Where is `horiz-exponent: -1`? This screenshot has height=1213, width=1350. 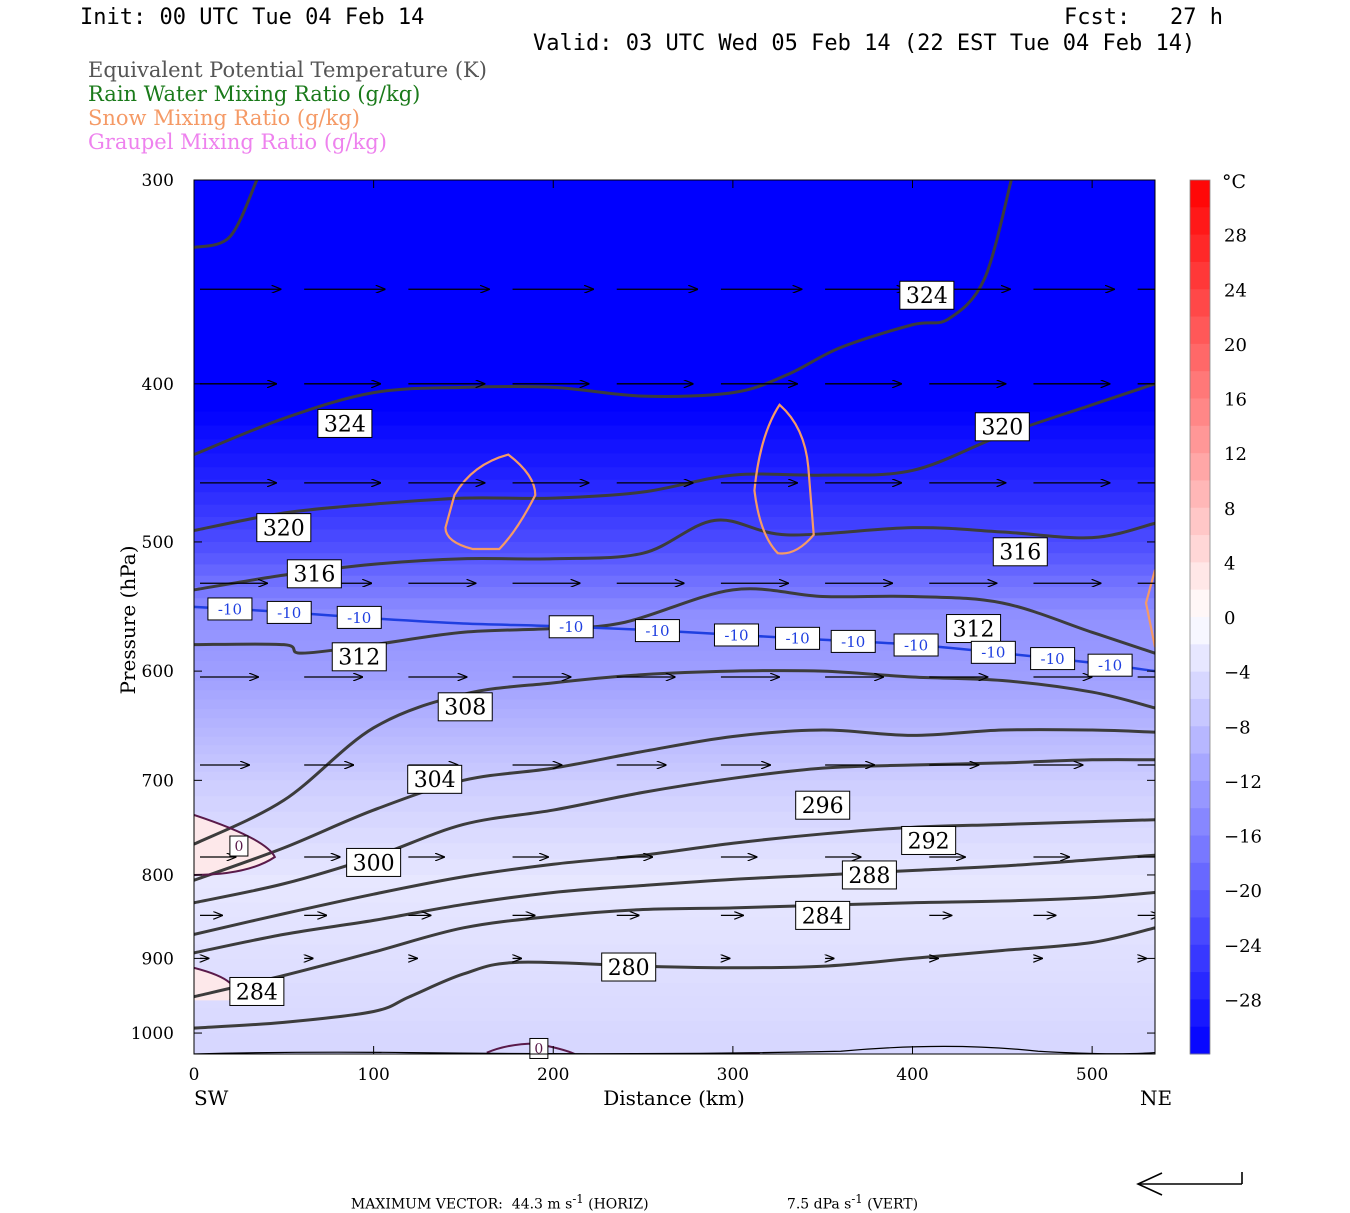 horiz-exponent: -1 is located at coordinates (578, 1199).